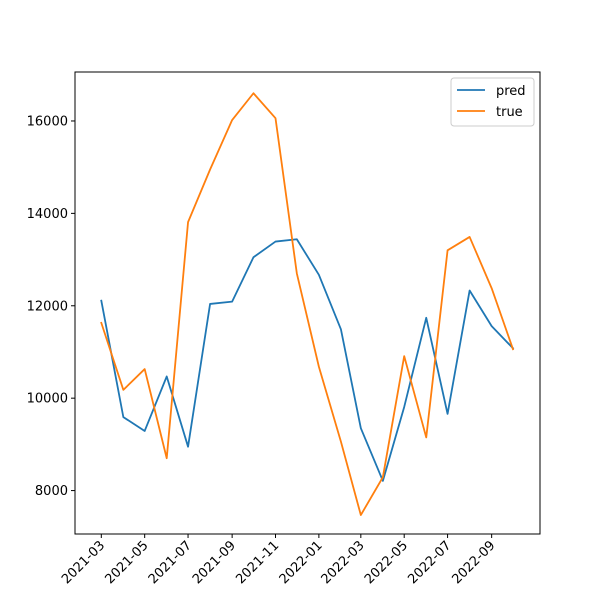 This screenshot has width=600, height=605. Describe the element at coordinates (511, 91) in the screenshot. I see `legend-label-pred: pred` at that location.